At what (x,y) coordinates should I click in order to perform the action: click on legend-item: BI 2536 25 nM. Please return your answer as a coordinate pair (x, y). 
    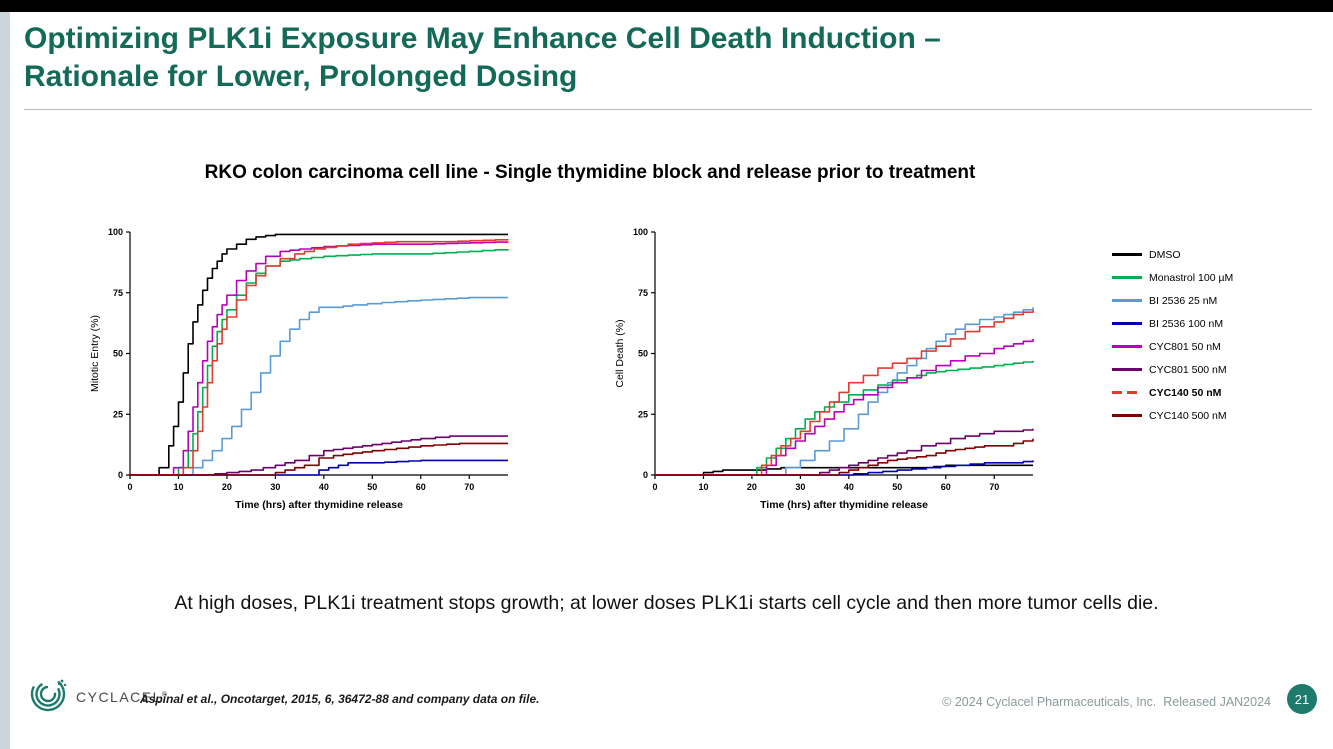
    Looking at the image, I should click on (1172, 300).